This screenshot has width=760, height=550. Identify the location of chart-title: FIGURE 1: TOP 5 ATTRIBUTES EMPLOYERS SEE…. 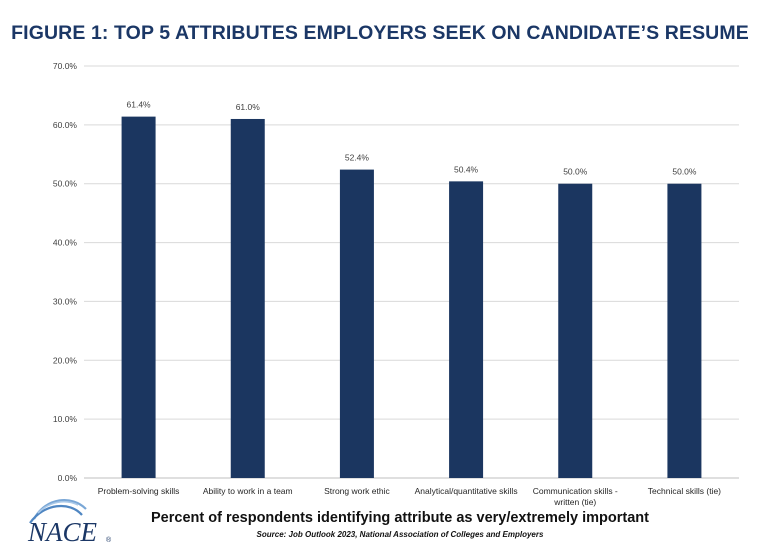
(380, 33).